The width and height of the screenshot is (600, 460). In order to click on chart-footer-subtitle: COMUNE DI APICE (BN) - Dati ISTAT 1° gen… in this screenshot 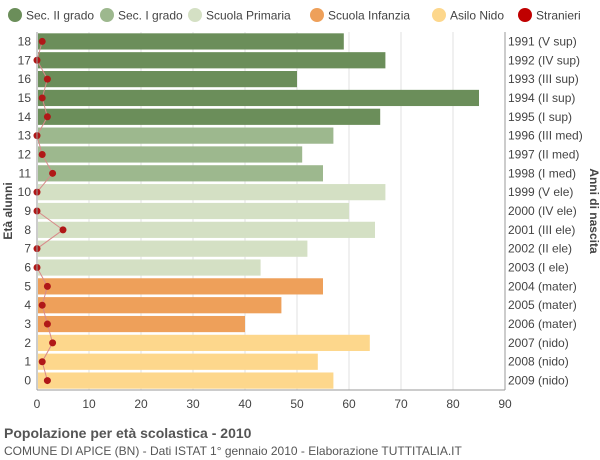, I will do `click(233, 451)`.